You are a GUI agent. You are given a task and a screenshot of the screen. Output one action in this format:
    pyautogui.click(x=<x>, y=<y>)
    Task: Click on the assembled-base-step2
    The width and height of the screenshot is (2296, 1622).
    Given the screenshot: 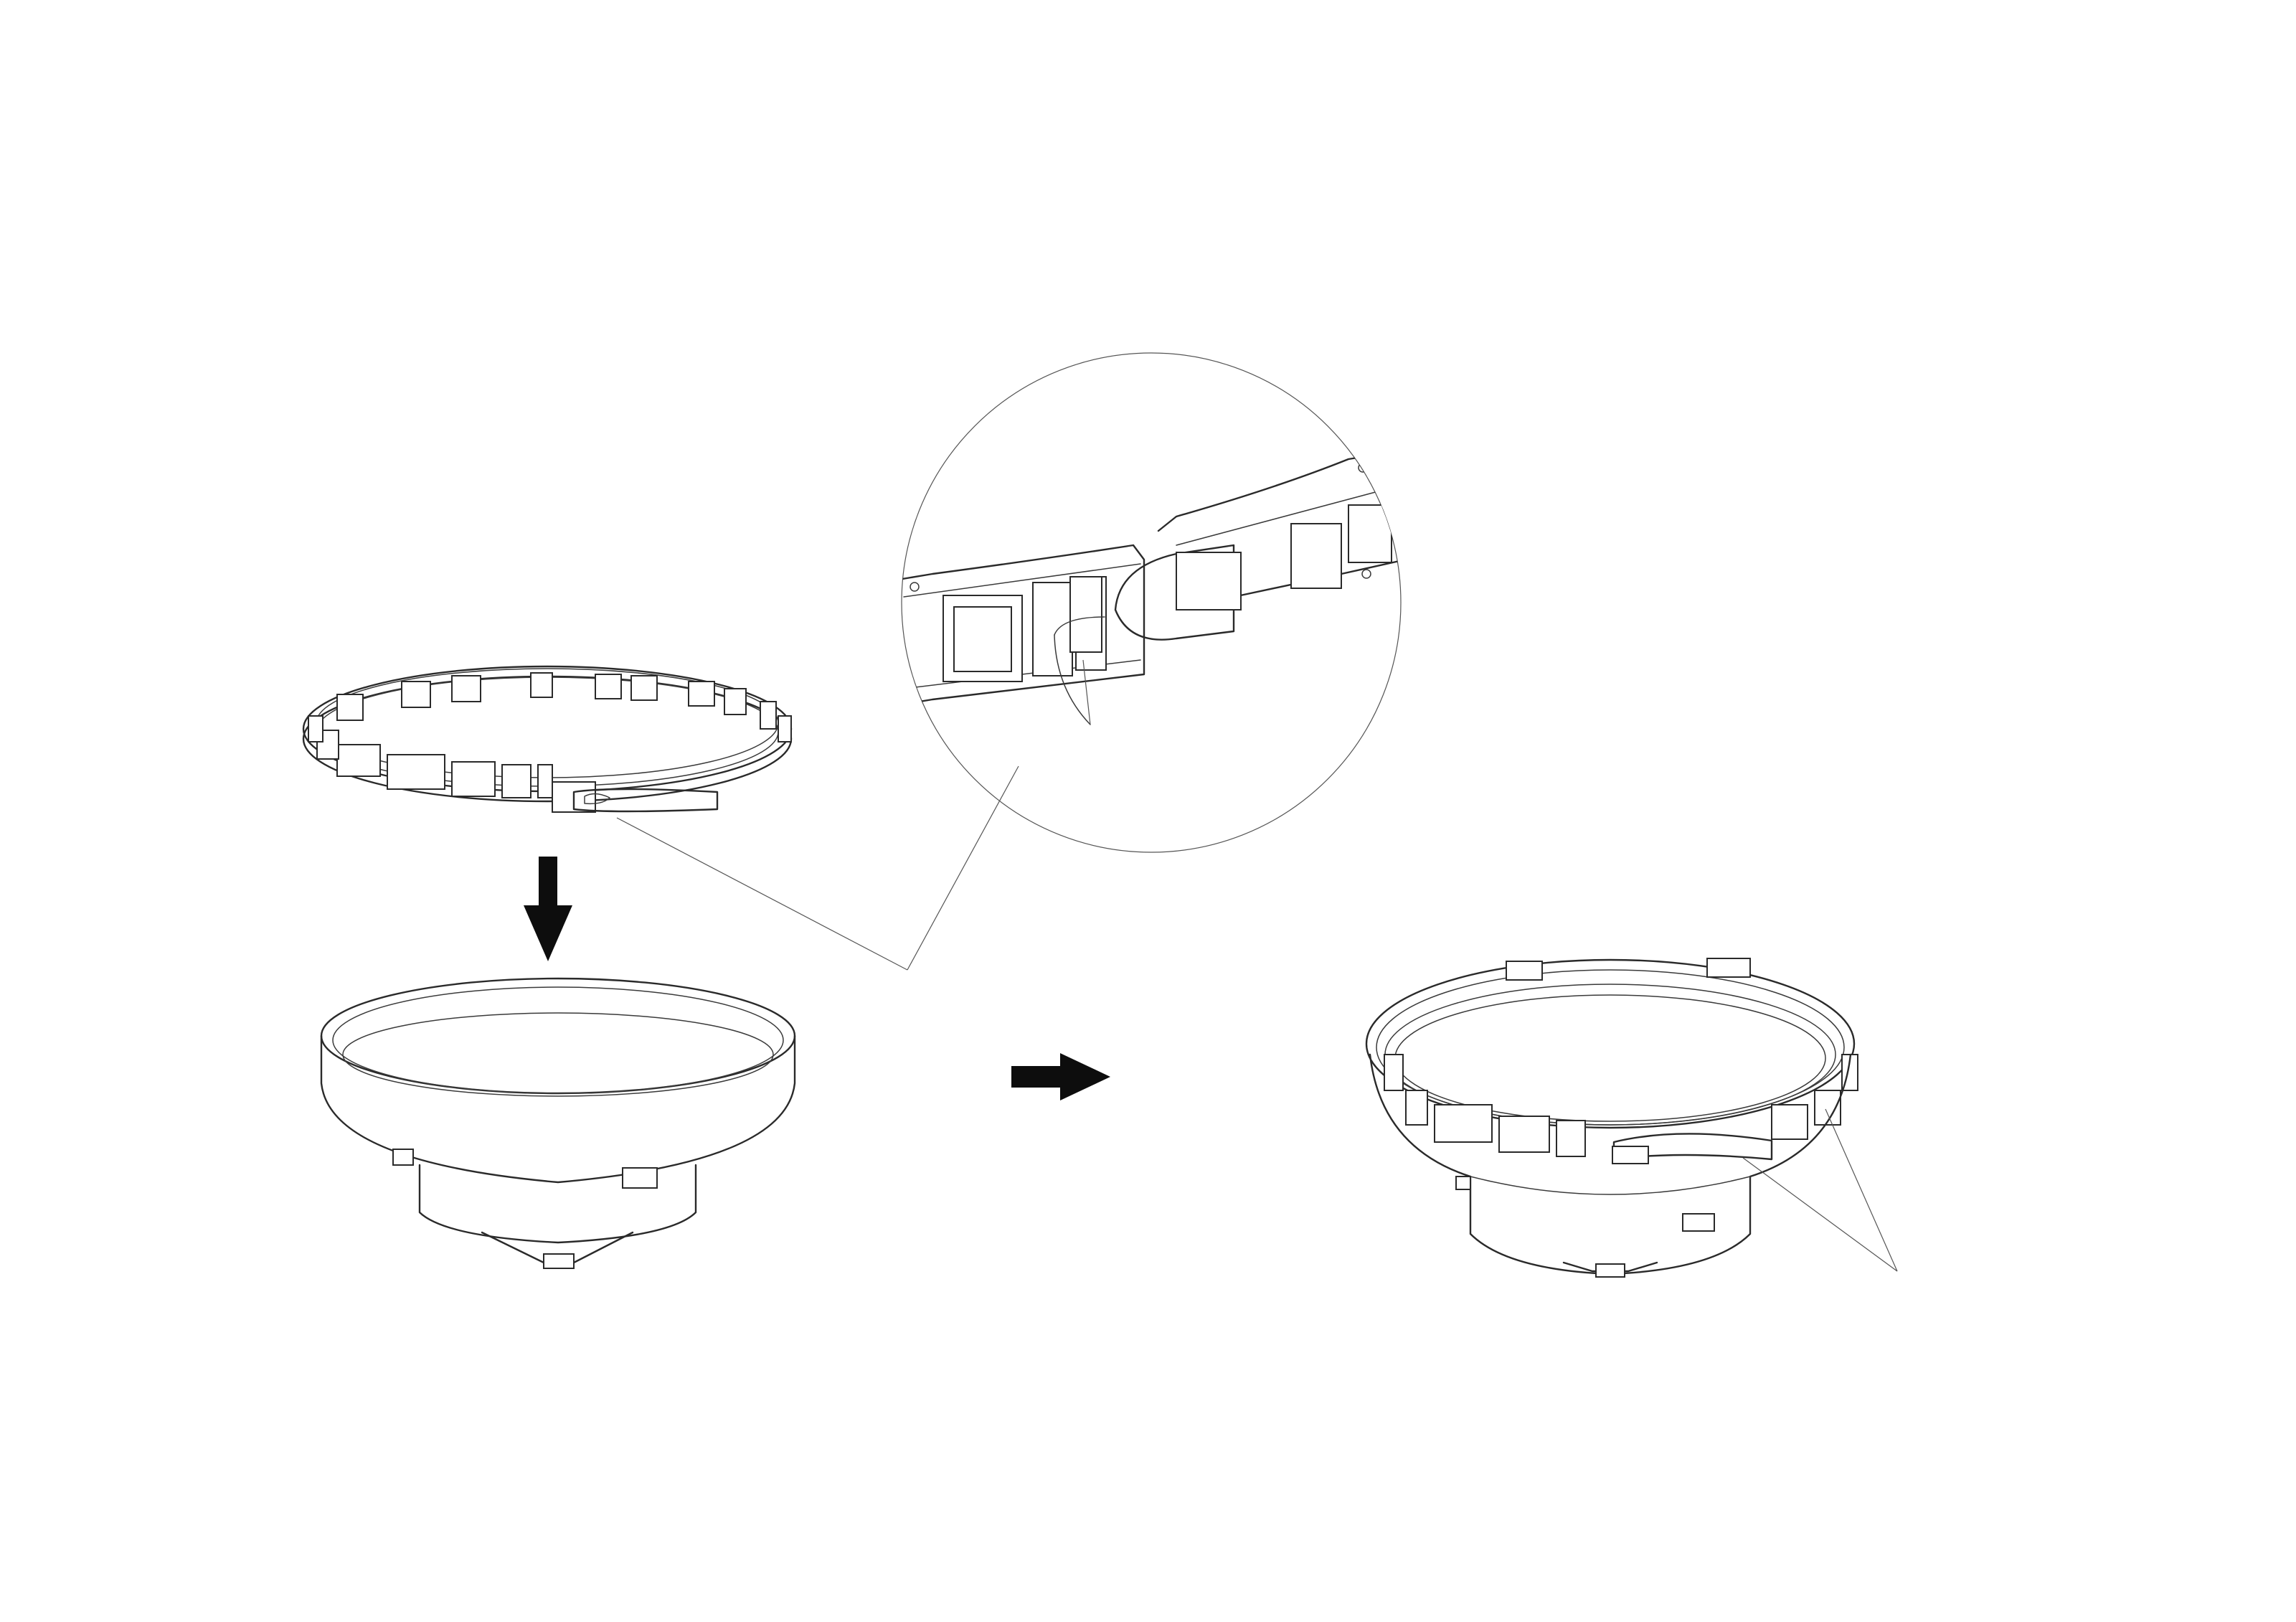 What is the action you would take?
    pyautogui.click(x=1632, y=1118)
    